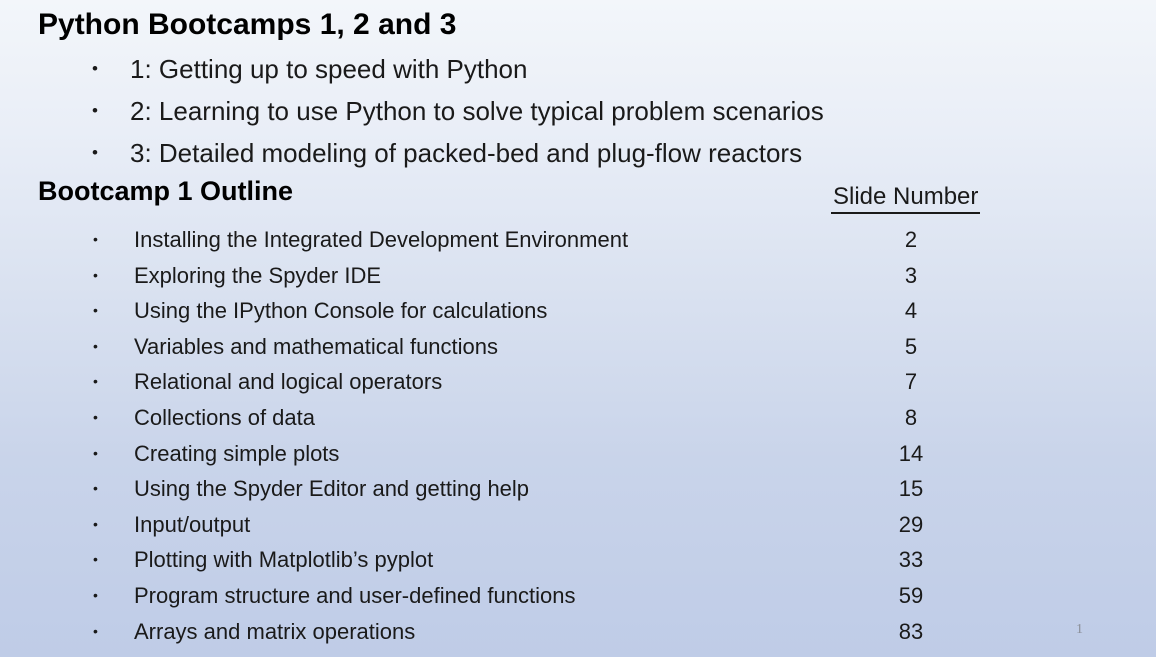  Describe the element at coordinates (911, 275) in the screenshot. I see `outline-slide-number: 3` at that location.